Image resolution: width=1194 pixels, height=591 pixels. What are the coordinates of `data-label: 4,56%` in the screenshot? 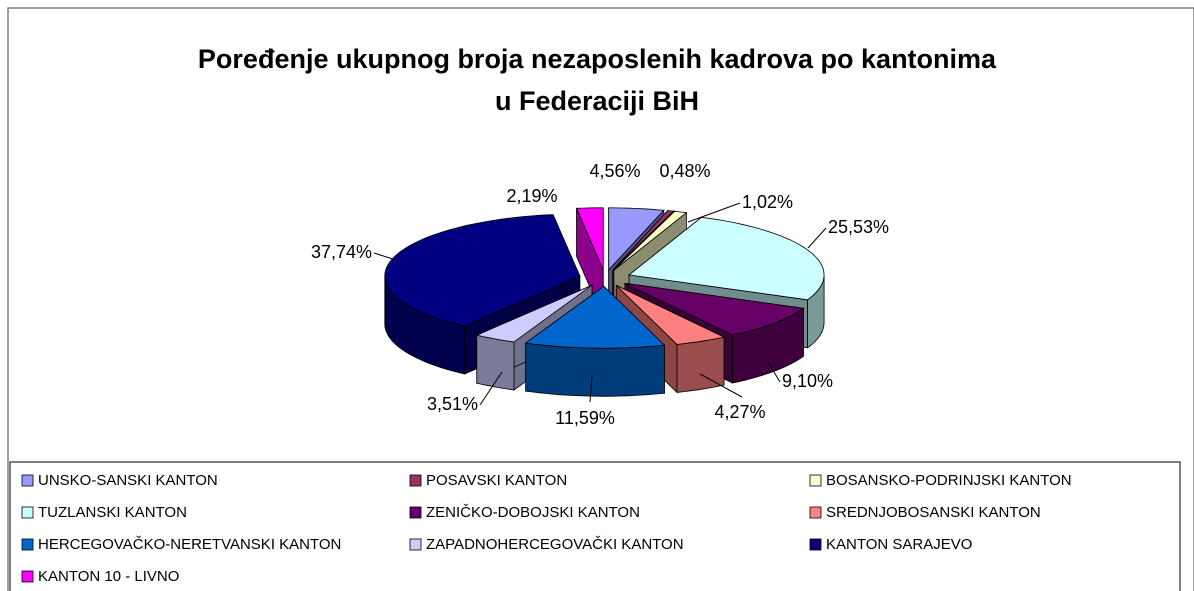 It's located at (614, 171).